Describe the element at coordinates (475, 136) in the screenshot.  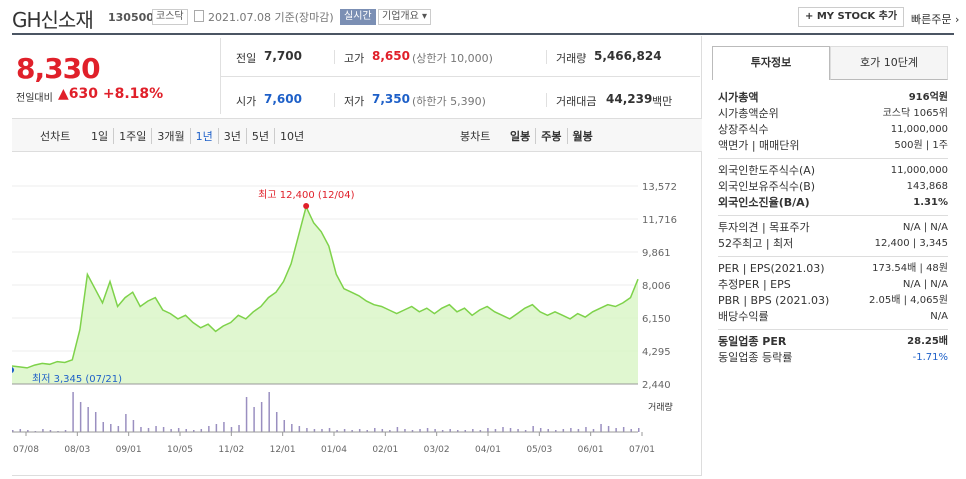
I see `candle-chart-label: 봉차트` at that location.